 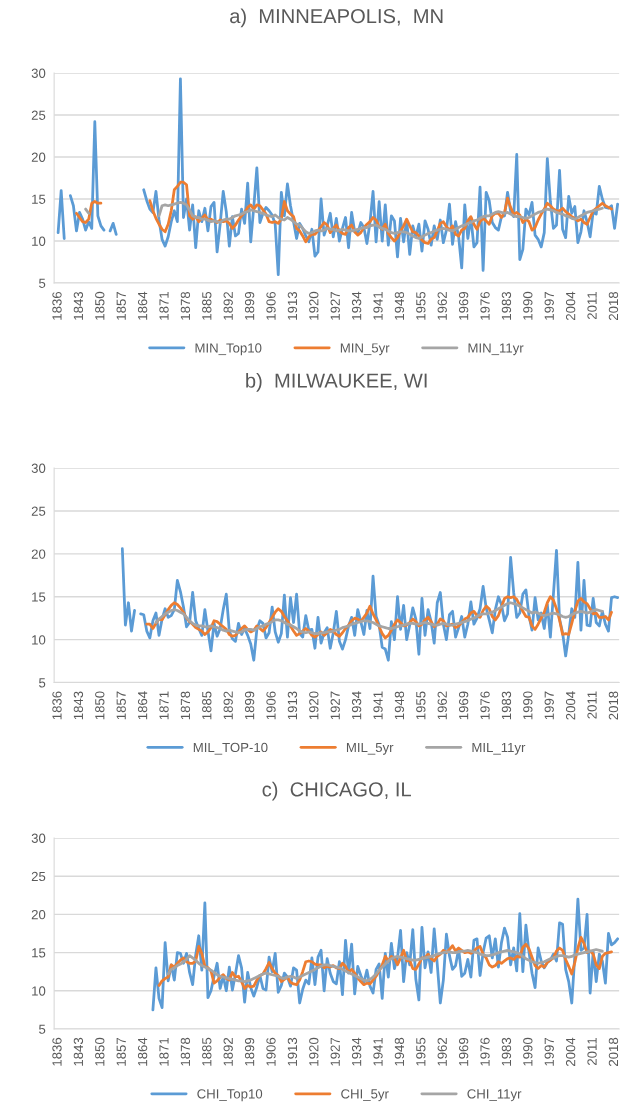 I want to click on legend-label: CHI_5yr, so click(x=365, y=1095).